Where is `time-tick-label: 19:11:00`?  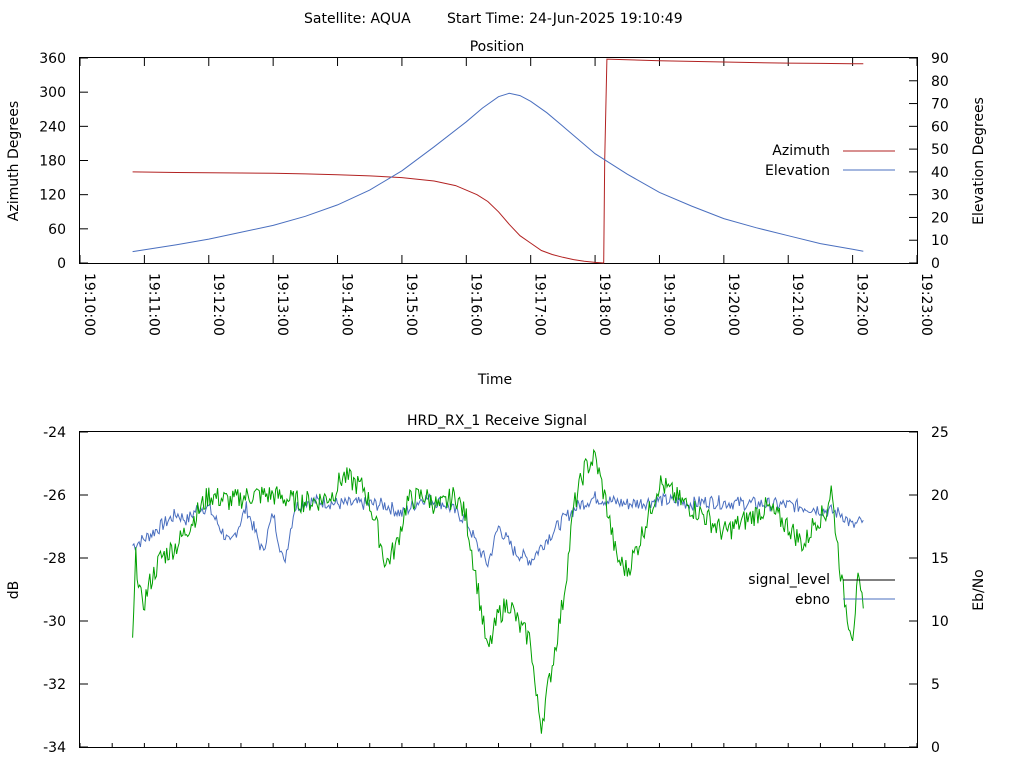
time-tick-label: 19:11:00 is located at coordinates (153, 304).